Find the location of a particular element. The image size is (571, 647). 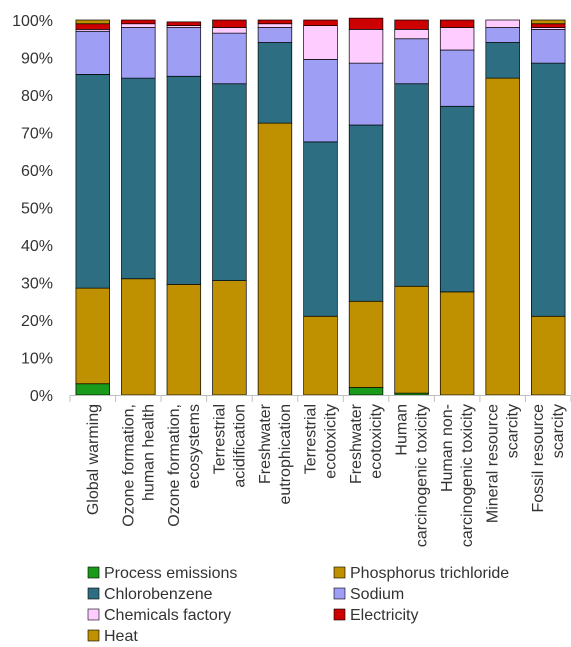

legend-item: Electricity is located at coordinates (375, 615).